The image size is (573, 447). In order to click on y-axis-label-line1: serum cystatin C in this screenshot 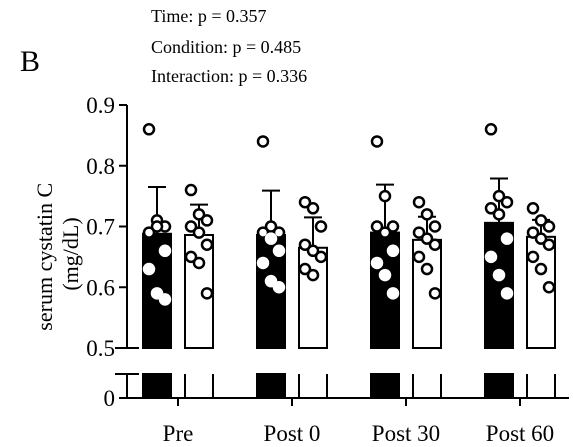, I will do `click(44, 257)`.